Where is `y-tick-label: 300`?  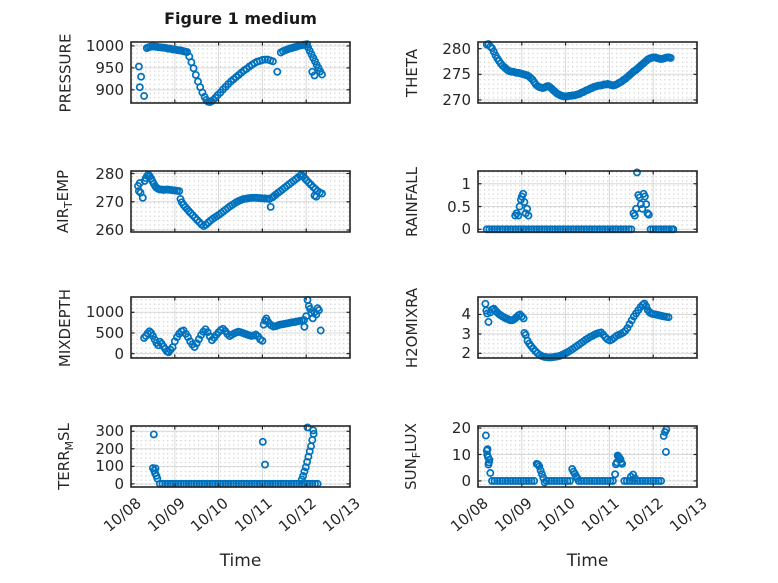 y-tick-label: 300 is located at coordinates (109, 431).